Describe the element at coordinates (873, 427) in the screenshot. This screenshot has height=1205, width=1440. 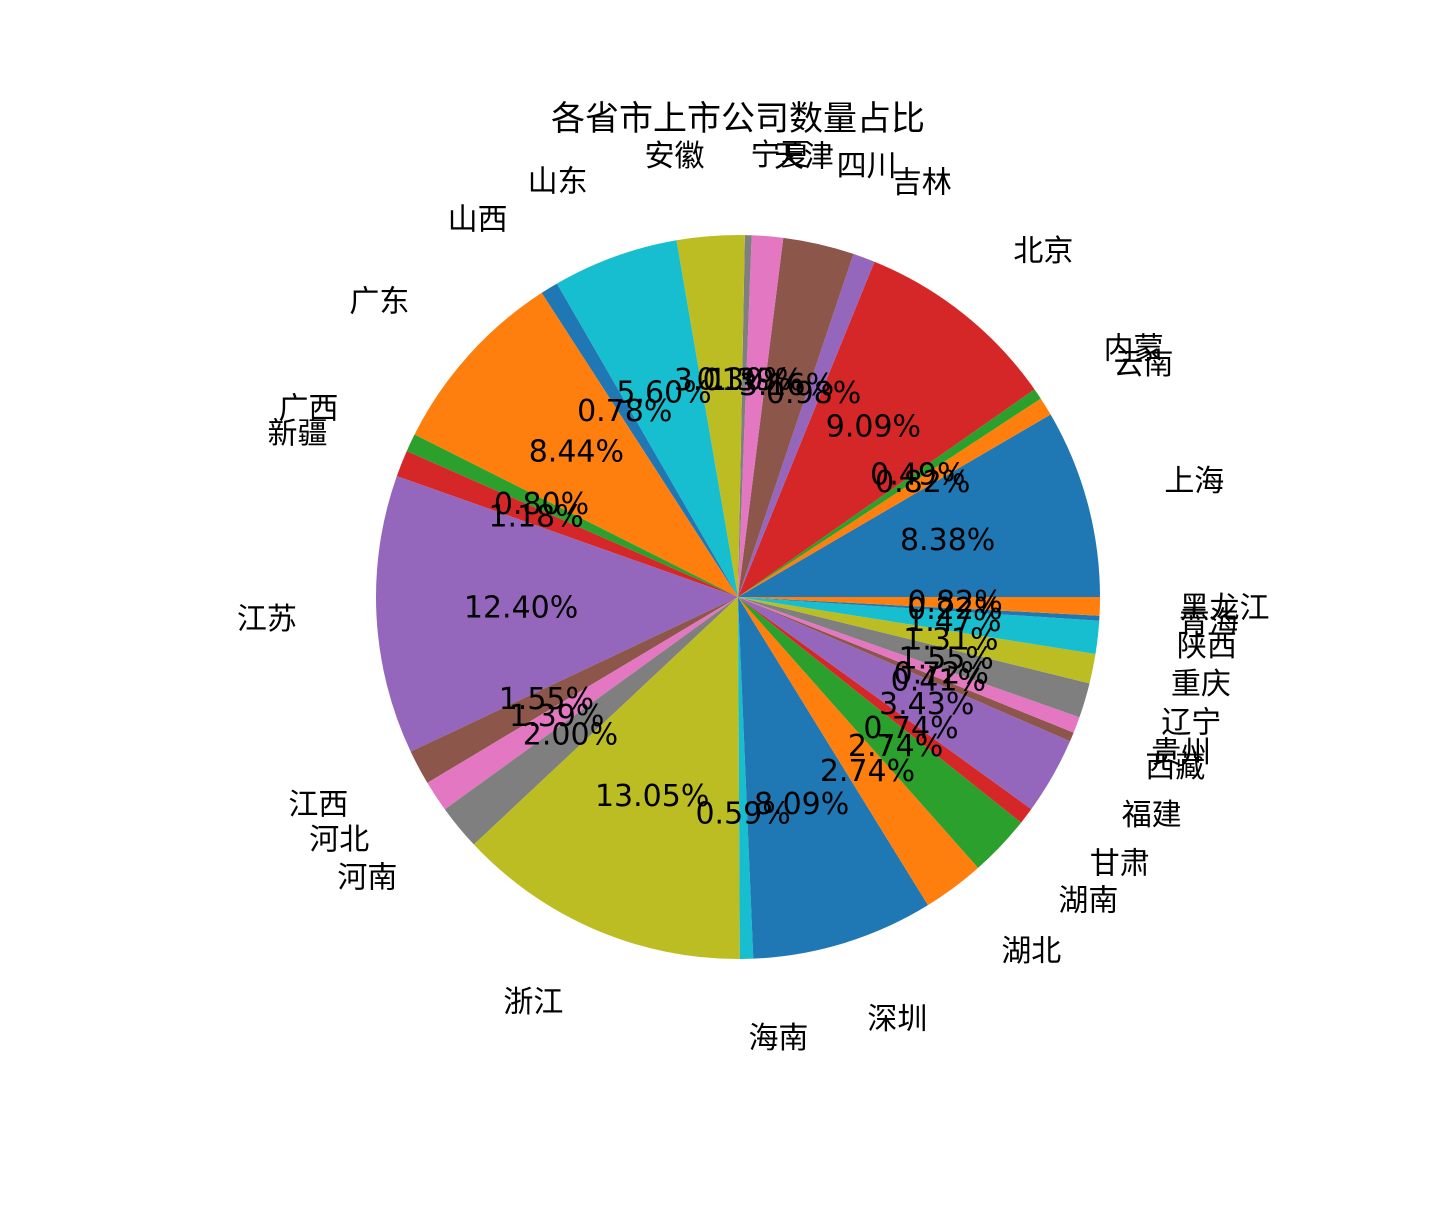
I see `slice-percent-label: 9.09%` at that location.